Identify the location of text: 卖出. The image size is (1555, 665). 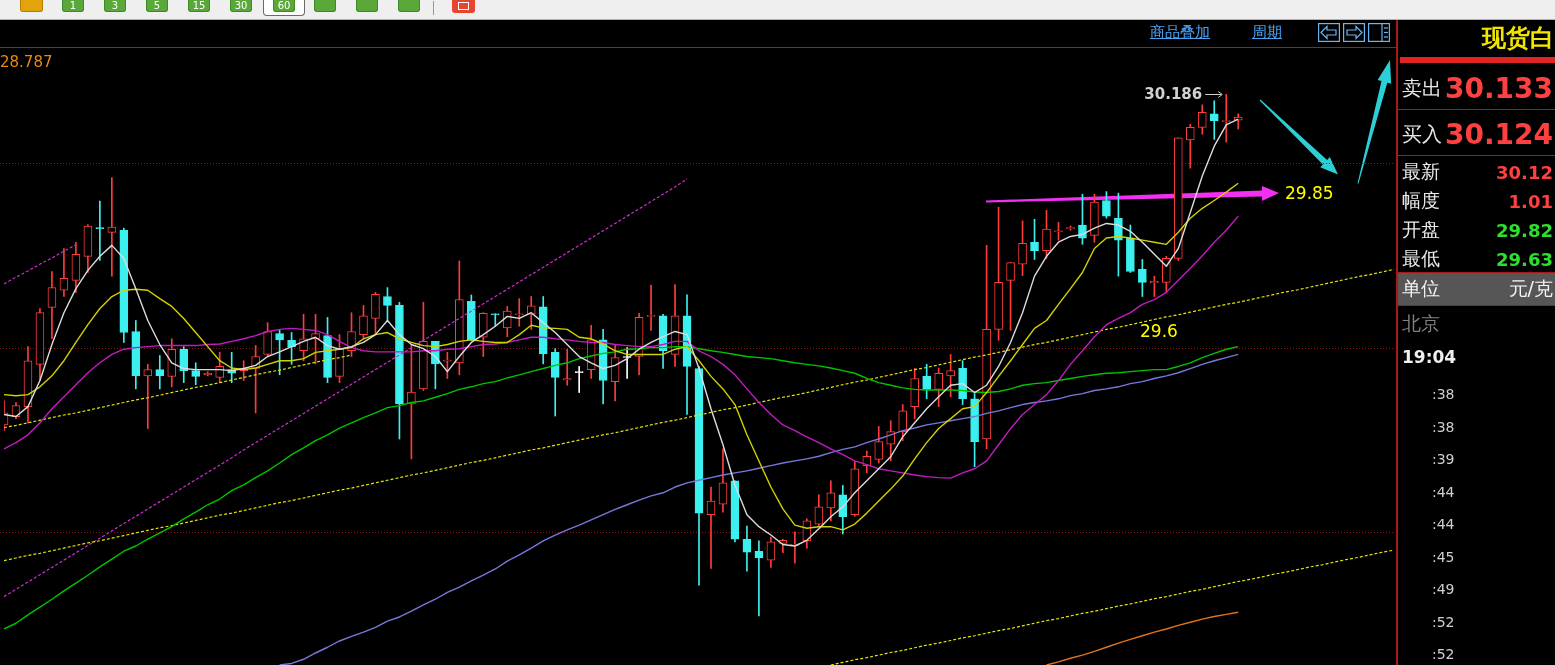
(1422, 88).